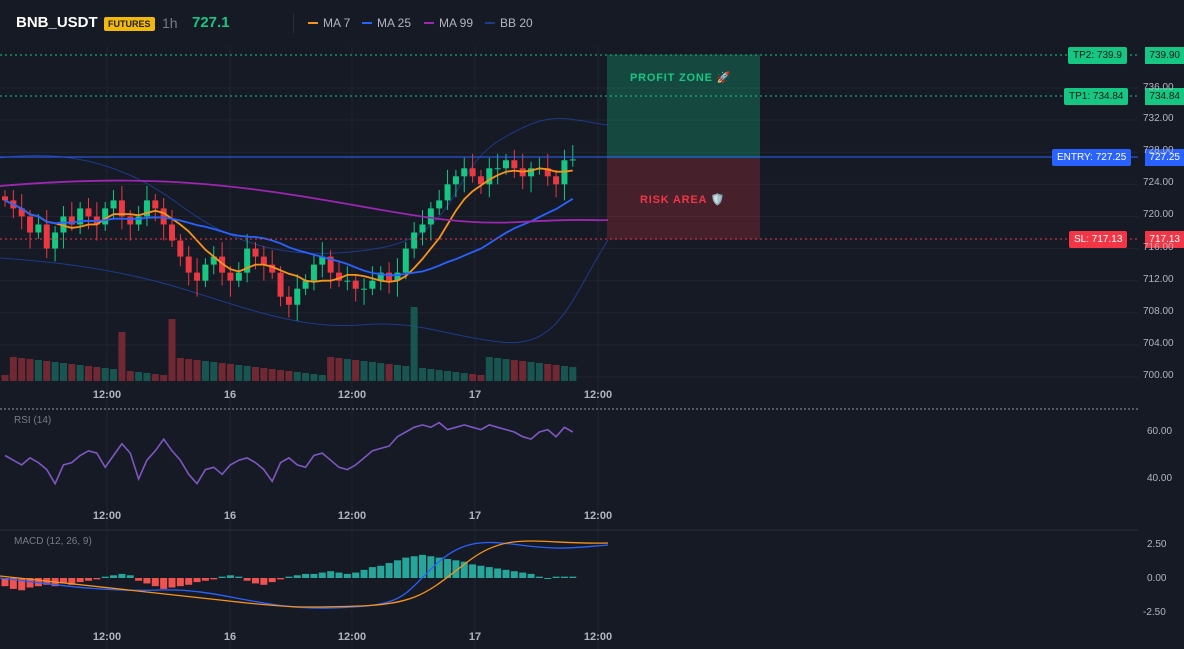 This screenshot has width=1184, height=649. What do you see at coordinates (304, 201) in the screenshot?
I see `ma99-line` at bounding box center [304, 201].